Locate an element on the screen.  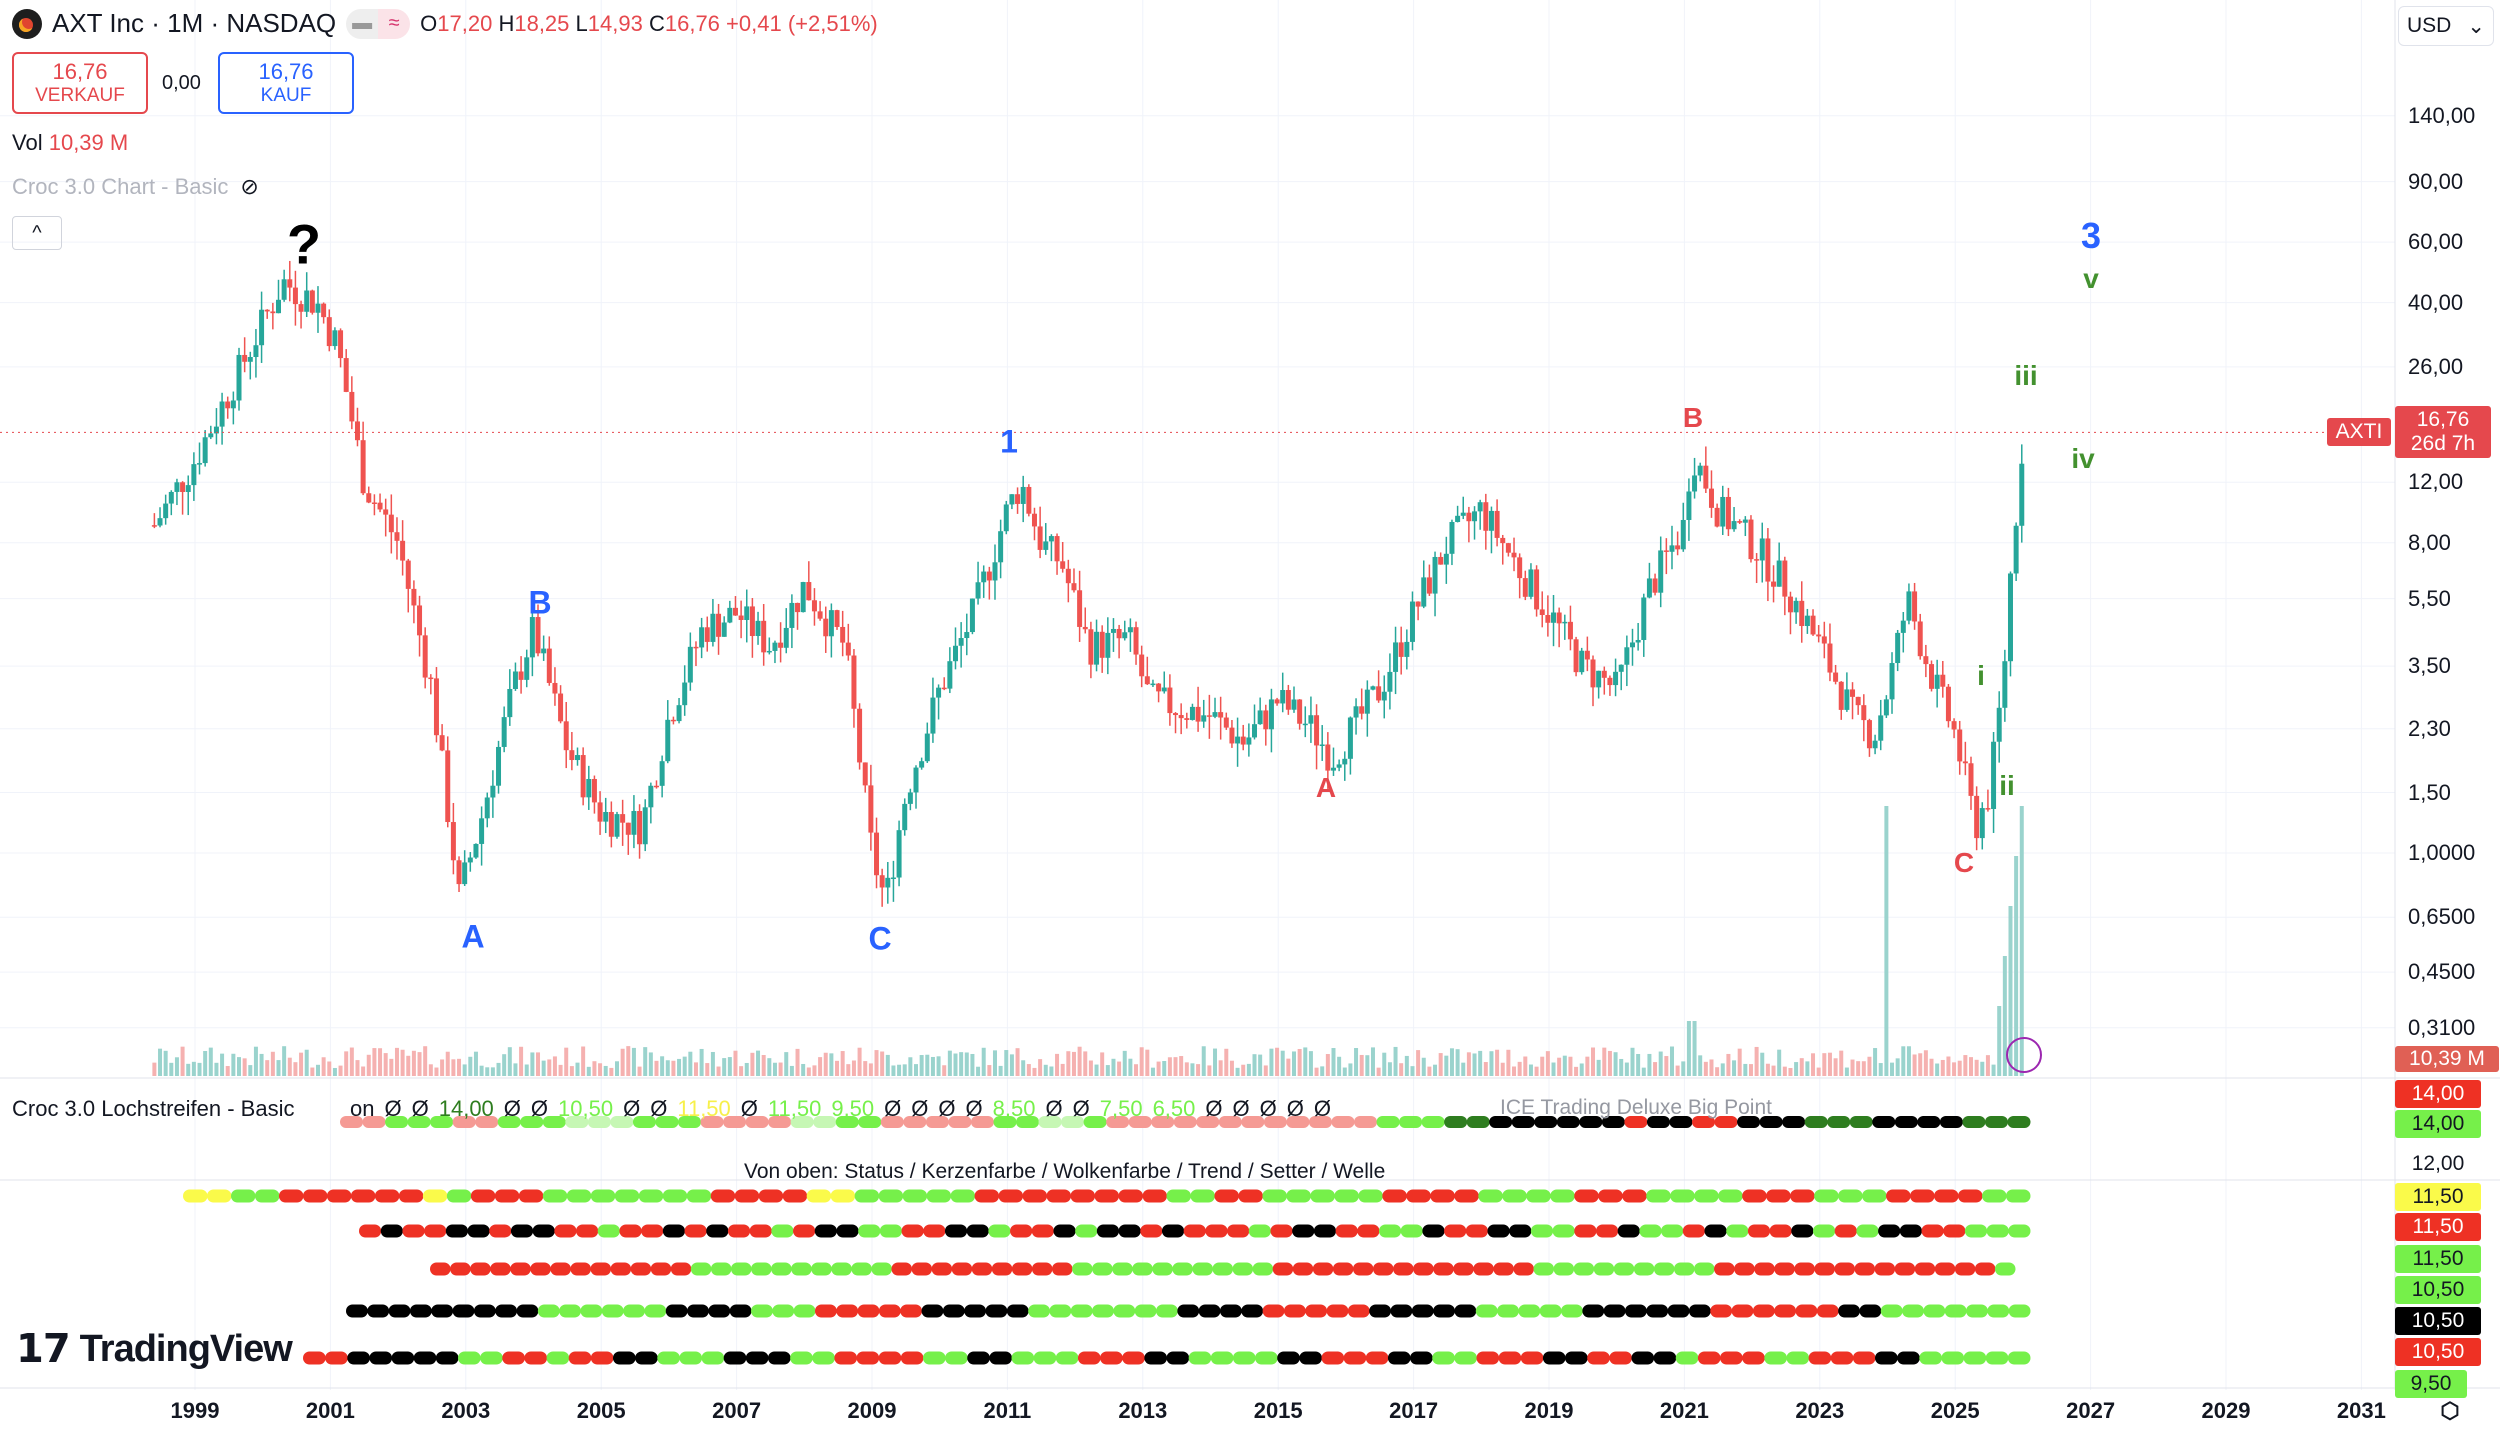
indicator-legend-croc-chart: Croc 3.0 Chart - Basic ⊘ is located at coordinates (135, 186).